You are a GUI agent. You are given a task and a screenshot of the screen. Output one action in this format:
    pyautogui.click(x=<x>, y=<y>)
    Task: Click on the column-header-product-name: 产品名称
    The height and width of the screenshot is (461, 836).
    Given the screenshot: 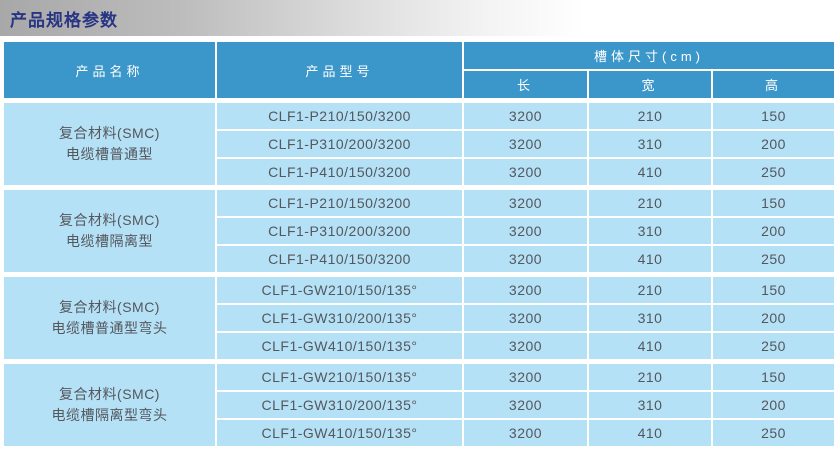 What is the action you would take?
    pyautogui.click(x=109, y=71)
    